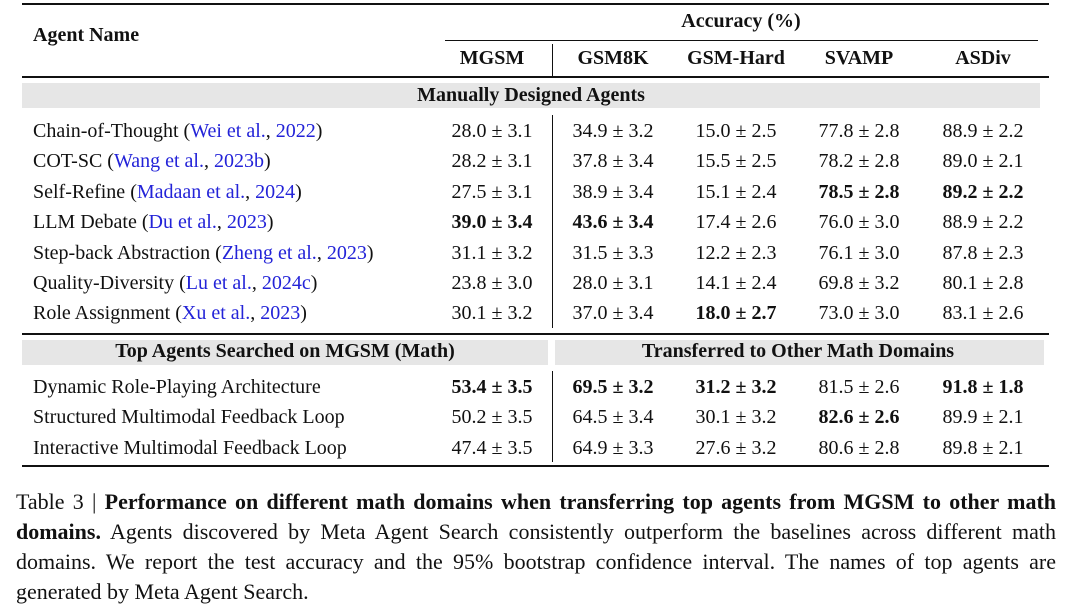 This screenshot has height=614, width=1080. Describe the element at coordinates (73, 161) in the screenshot. I see `agent-label: COT-SC (` at that location.